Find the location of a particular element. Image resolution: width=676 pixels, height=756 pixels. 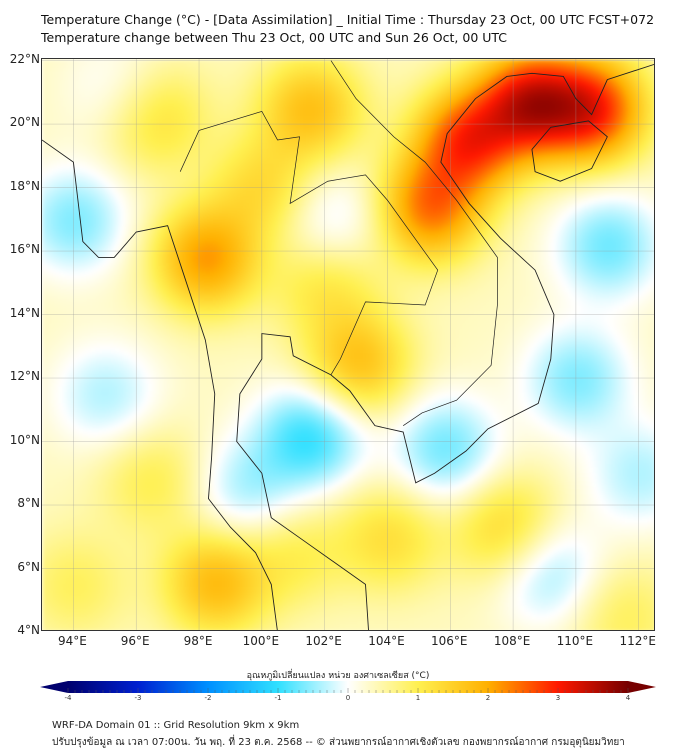

colorbar-tick-label: -1 is located at coordinates (278, 698).